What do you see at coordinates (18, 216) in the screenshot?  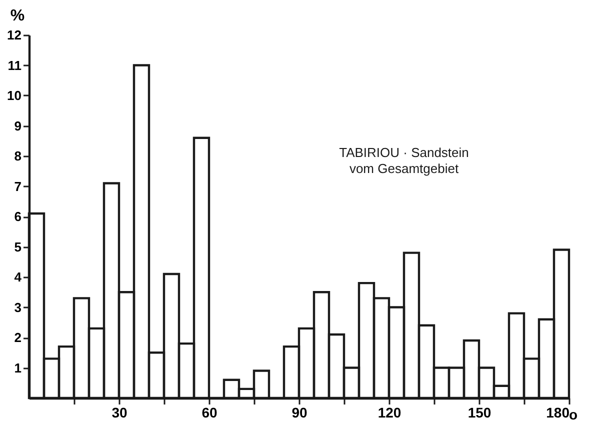 I see `y-tick-label: 6` at bounding box center [18, 216].